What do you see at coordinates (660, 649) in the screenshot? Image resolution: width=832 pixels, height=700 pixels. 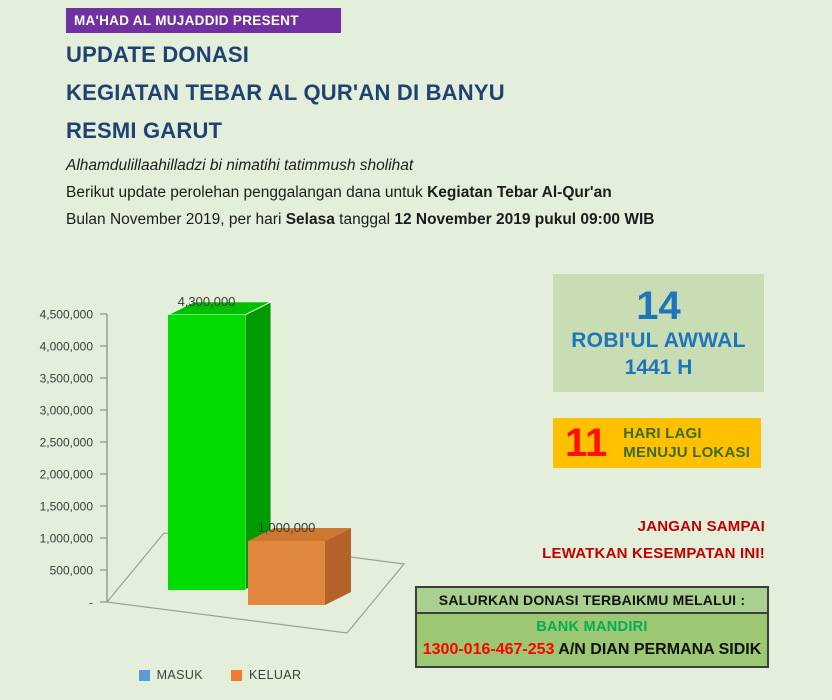 I see `account-holder: A/N DIAN PERMANA SIDIK` at bounding box center [660, 649].